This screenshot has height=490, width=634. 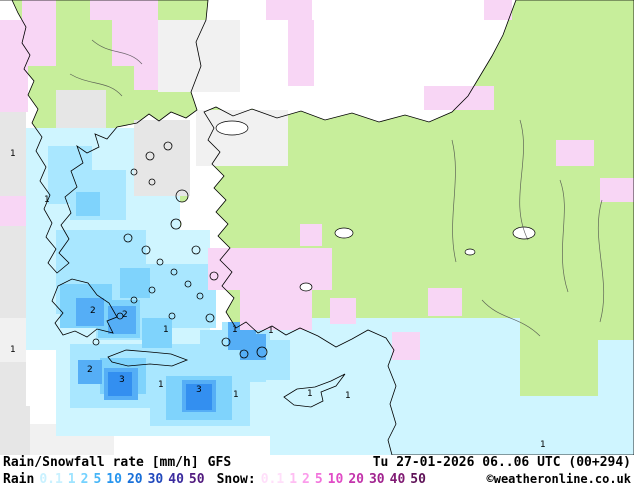 What do you see at coordinates (272, 479) in the screenshot?
I see `snow-scale-value-0.1: 0.1` at bounding box center [272, 479].